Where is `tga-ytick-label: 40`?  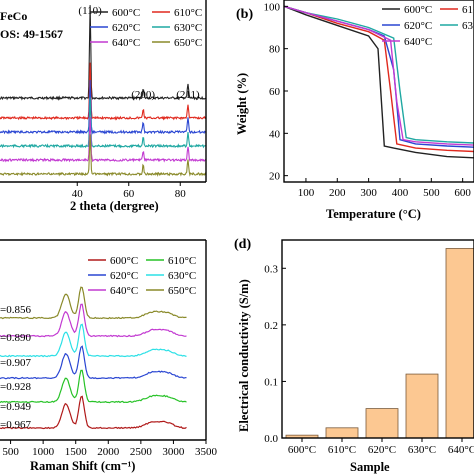 tga-ytick-label: 40 is located at coordinates (275, 134).